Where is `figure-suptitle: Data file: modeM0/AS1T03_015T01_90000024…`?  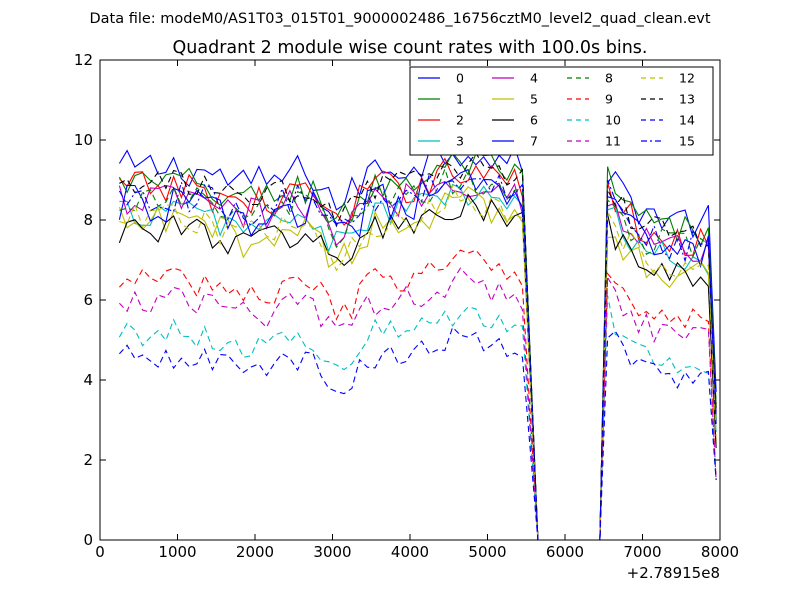 figure-suptitle: Data file: modeM0/AS1T03_015T01_90000024… is located at coordinates (399, 19).